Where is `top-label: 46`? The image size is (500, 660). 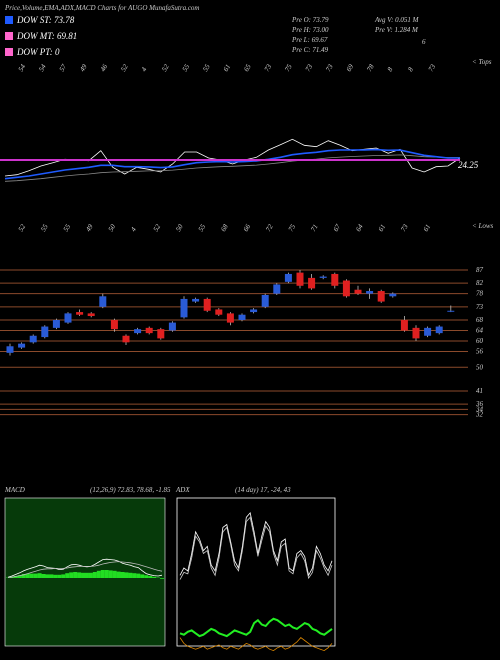 top-label: 46 is located at coordinates (104, 68).